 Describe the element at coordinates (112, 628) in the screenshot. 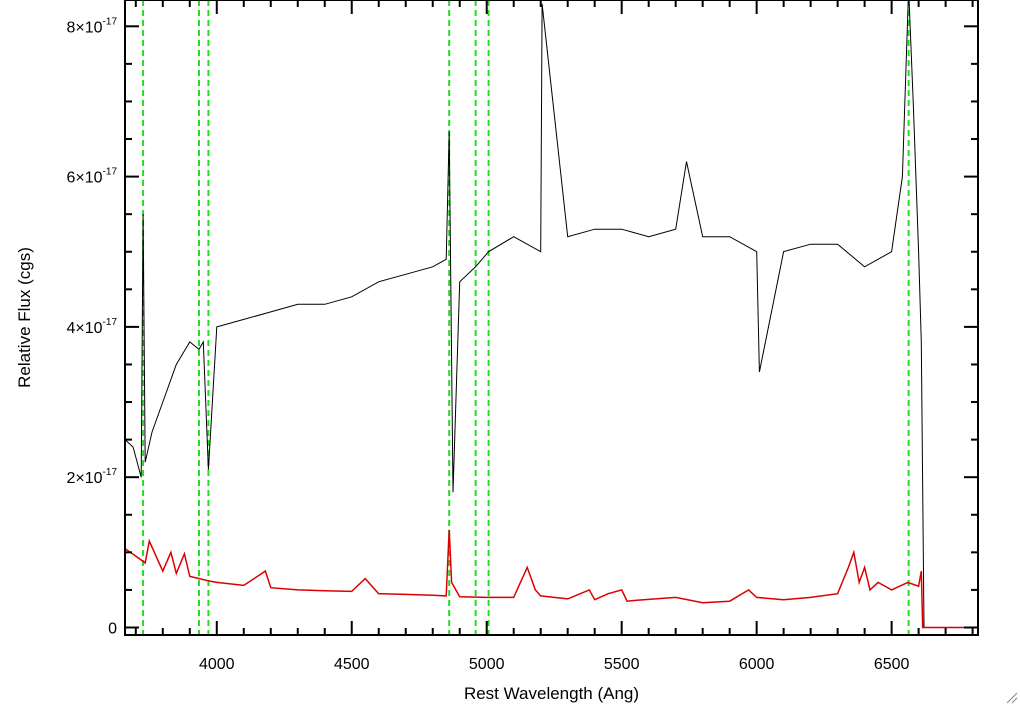

I see `y-tick-label: 0` at that location.